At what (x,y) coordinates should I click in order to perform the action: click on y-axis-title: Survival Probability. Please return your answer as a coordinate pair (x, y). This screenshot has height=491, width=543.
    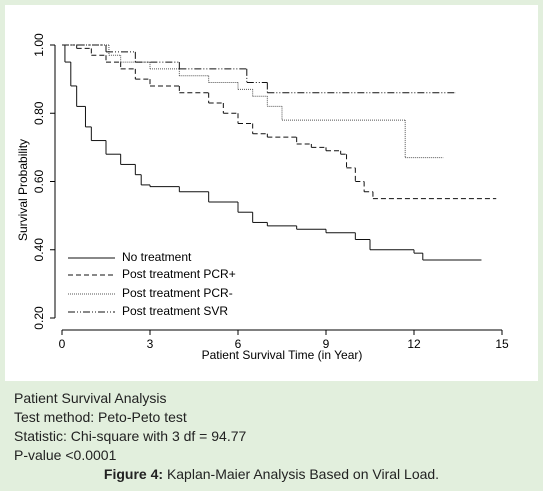
    Looking at the image, I should click on (23, 190).